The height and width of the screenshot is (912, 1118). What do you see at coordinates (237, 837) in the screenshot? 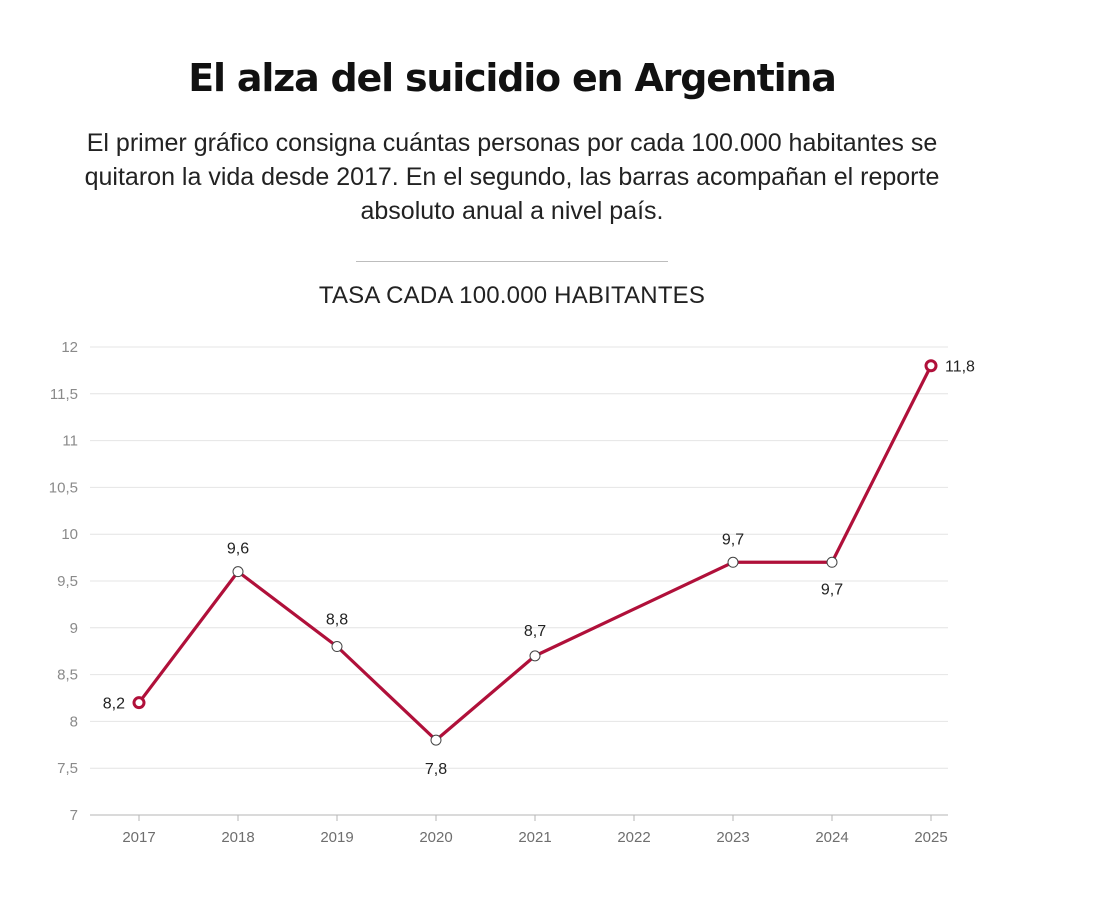
I see `x-tick-label: 2018` at bounding box center [237, 837].